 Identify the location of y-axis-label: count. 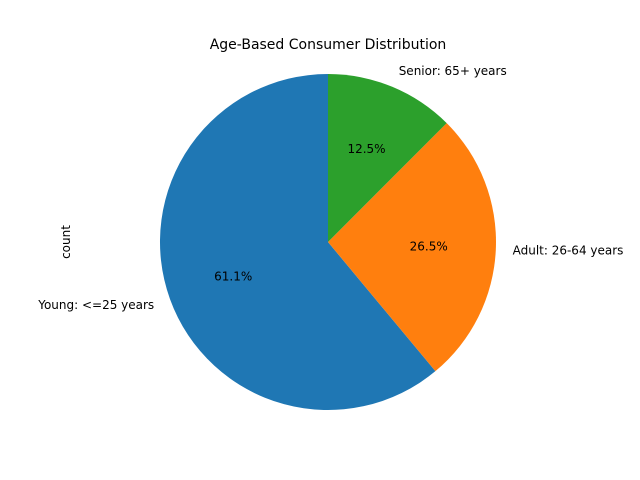
(66, 242).